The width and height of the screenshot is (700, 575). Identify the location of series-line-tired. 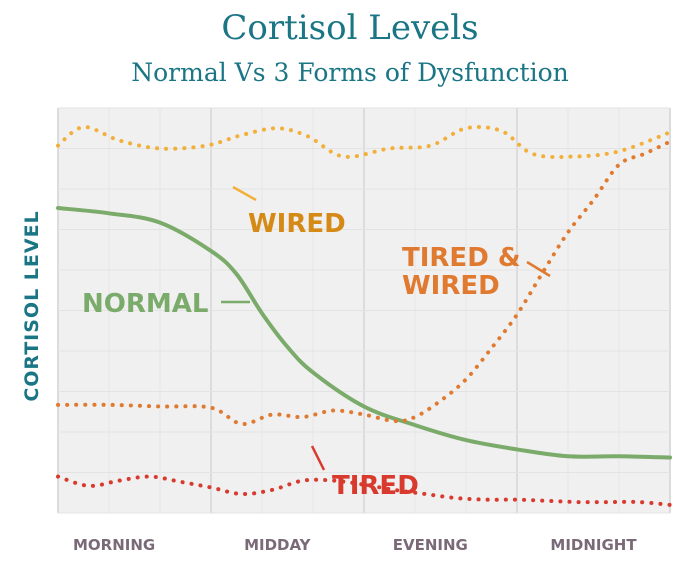
(364, 490).